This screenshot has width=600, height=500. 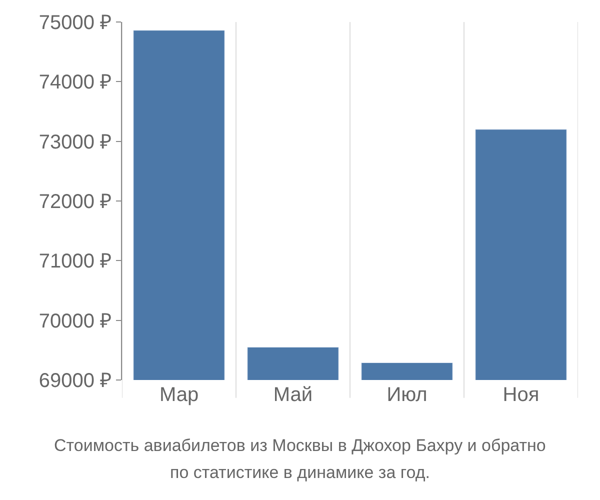 What do you see at coordinates (75, 321) in the screenshot?
I see `y-tick-label: 70000 ₽` at bounding box center [75, 321].